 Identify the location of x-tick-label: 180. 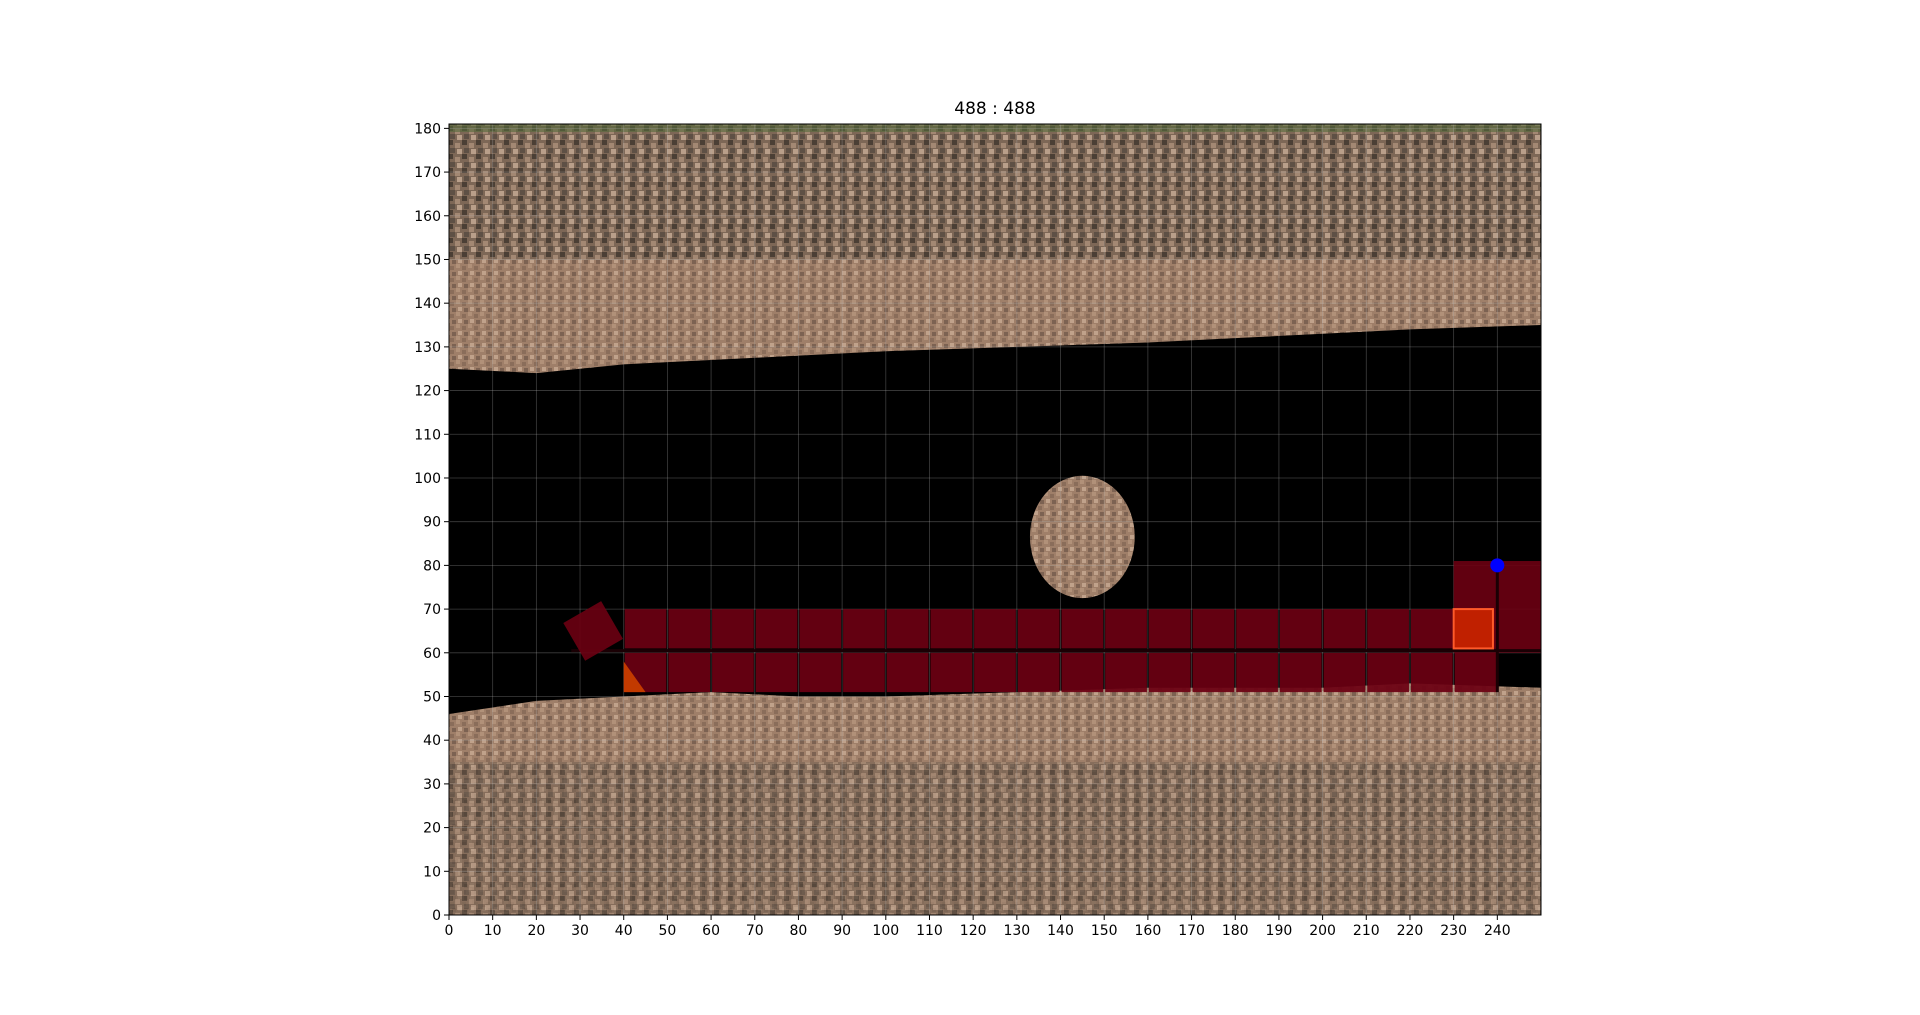
(1235, 931).